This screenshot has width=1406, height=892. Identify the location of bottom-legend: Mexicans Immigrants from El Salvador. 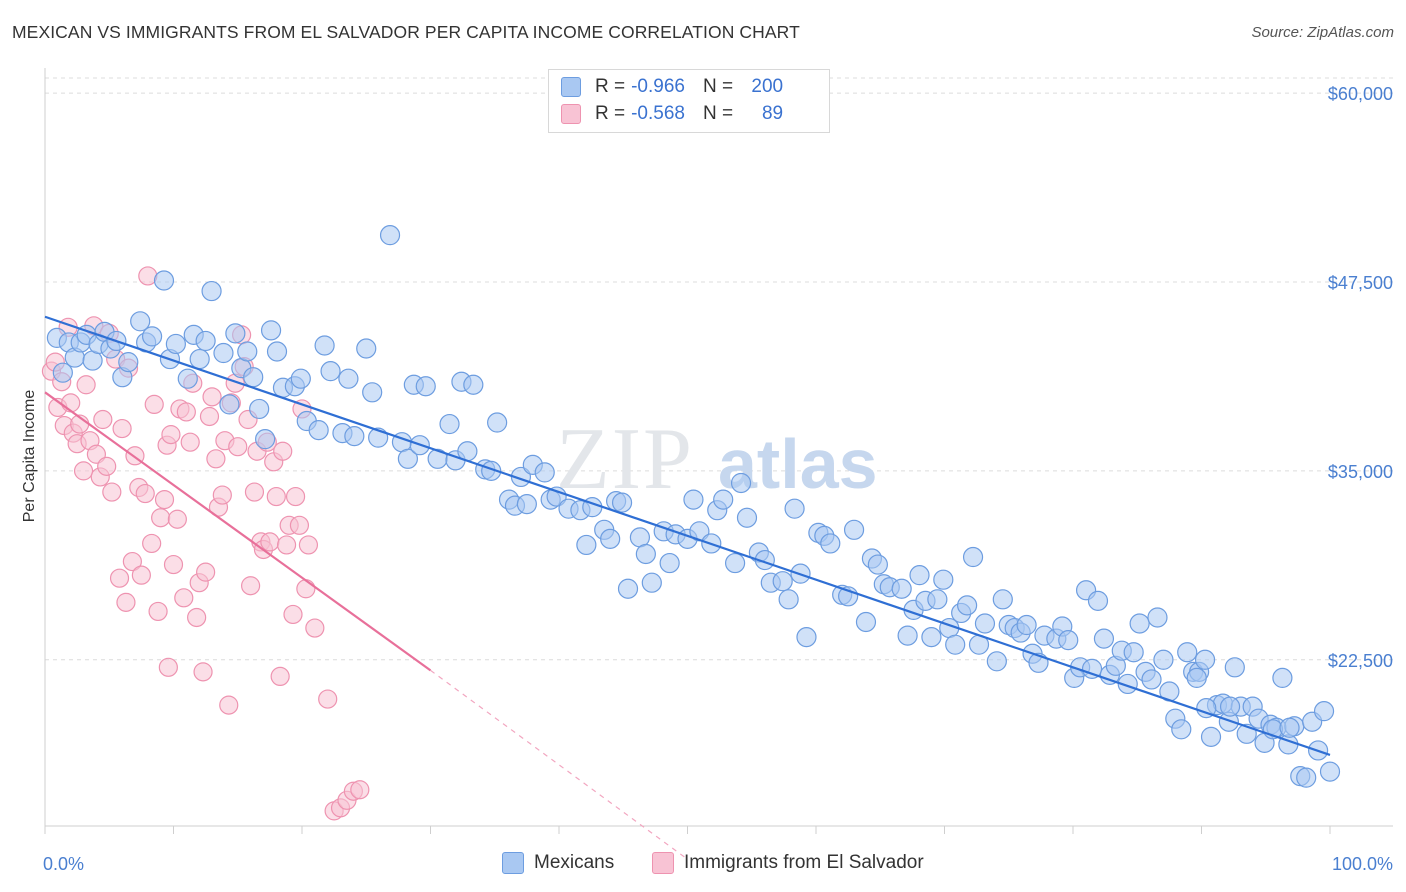
(703, 865).